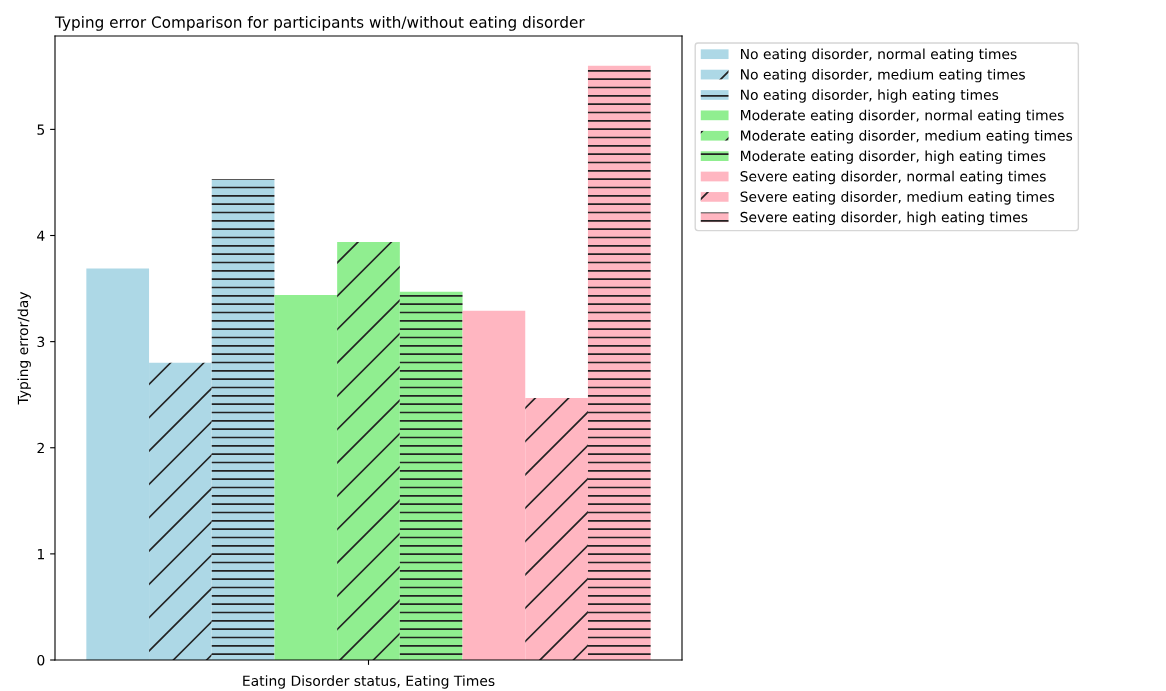  Describe the element at coordinates (883, 75) in the screenshot. I see `legend-label: No eating disorder, medium eating times` at that location.